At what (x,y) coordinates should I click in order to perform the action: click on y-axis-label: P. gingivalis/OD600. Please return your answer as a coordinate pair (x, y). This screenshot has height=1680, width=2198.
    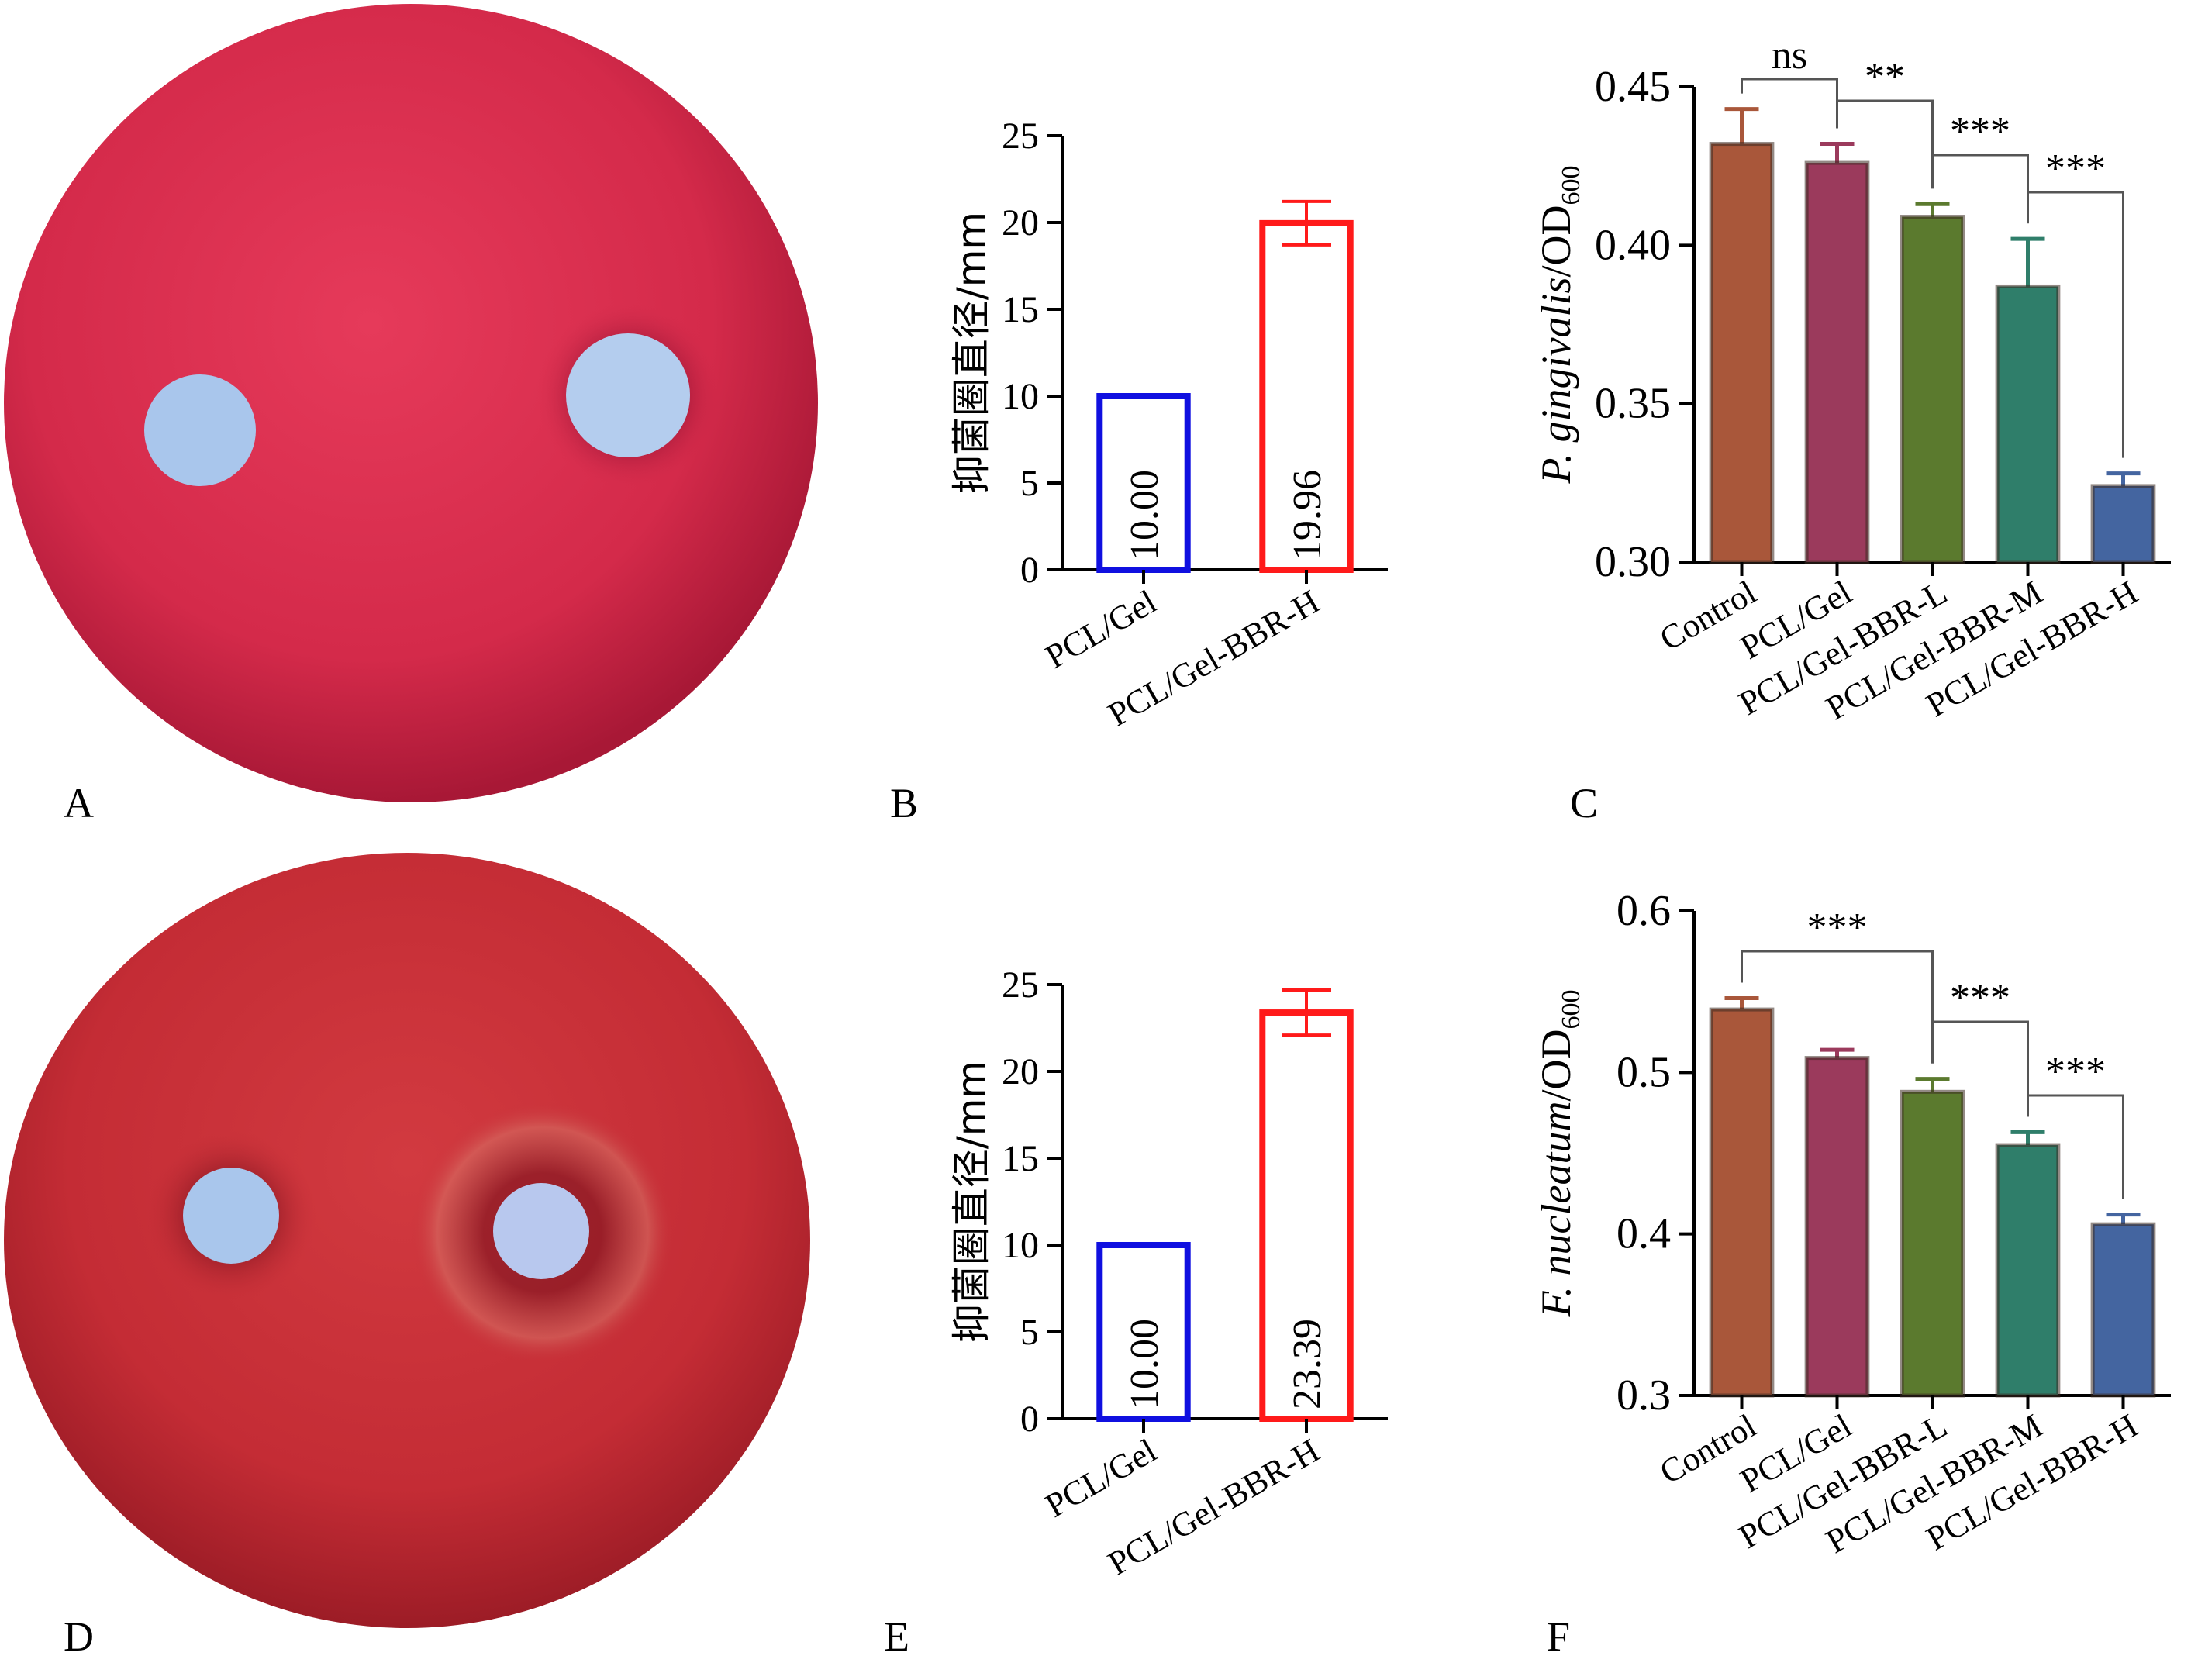
    Looking at the image, I should click on (1560, 324).